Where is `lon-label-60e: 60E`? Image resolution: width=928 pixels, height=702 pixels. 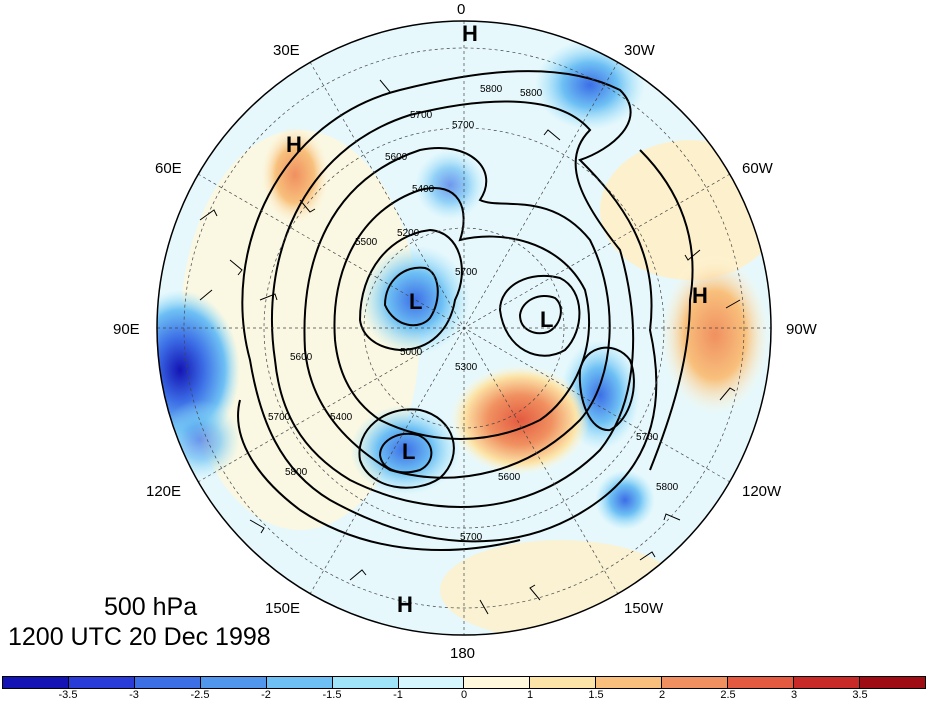
lon-label-60e: 60E is located at coordinates (168, 168).